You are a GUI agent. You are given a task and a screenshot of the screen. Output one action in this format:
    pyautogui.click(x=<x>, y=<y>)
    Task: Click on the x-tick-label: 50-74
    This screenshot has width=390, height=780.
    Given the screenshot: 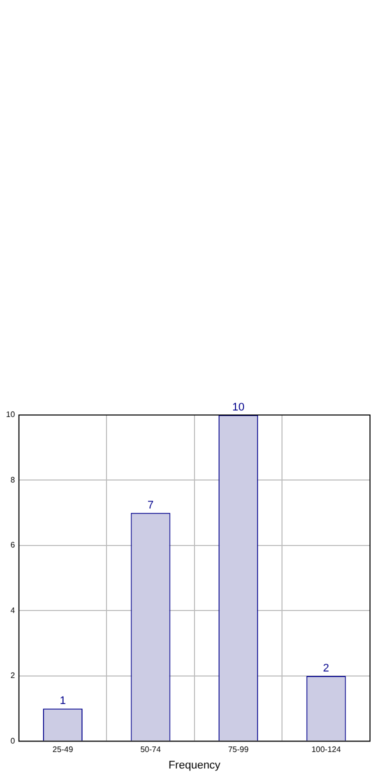 What is the action you would take?
    pyautogui.click(x=151, y=749)
    